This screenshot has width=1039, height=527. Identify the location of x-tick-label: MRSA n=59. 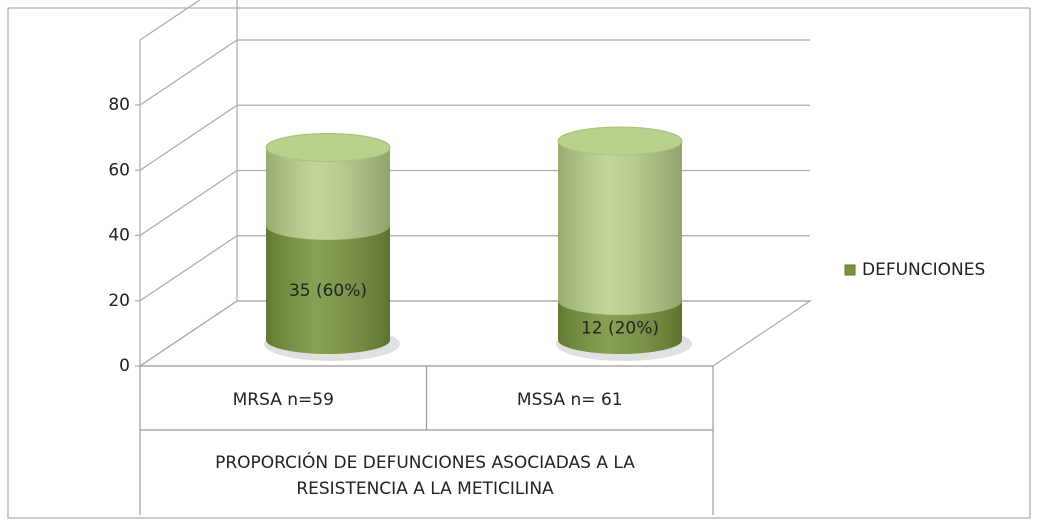
(283, 400).